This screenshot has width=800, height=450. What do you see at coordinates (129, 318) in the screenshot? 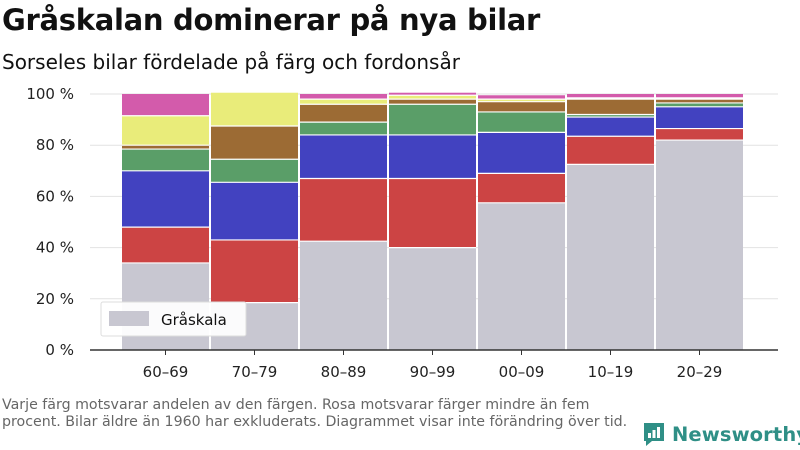
I see `legend-swatch` at bounding box center [129, 318].